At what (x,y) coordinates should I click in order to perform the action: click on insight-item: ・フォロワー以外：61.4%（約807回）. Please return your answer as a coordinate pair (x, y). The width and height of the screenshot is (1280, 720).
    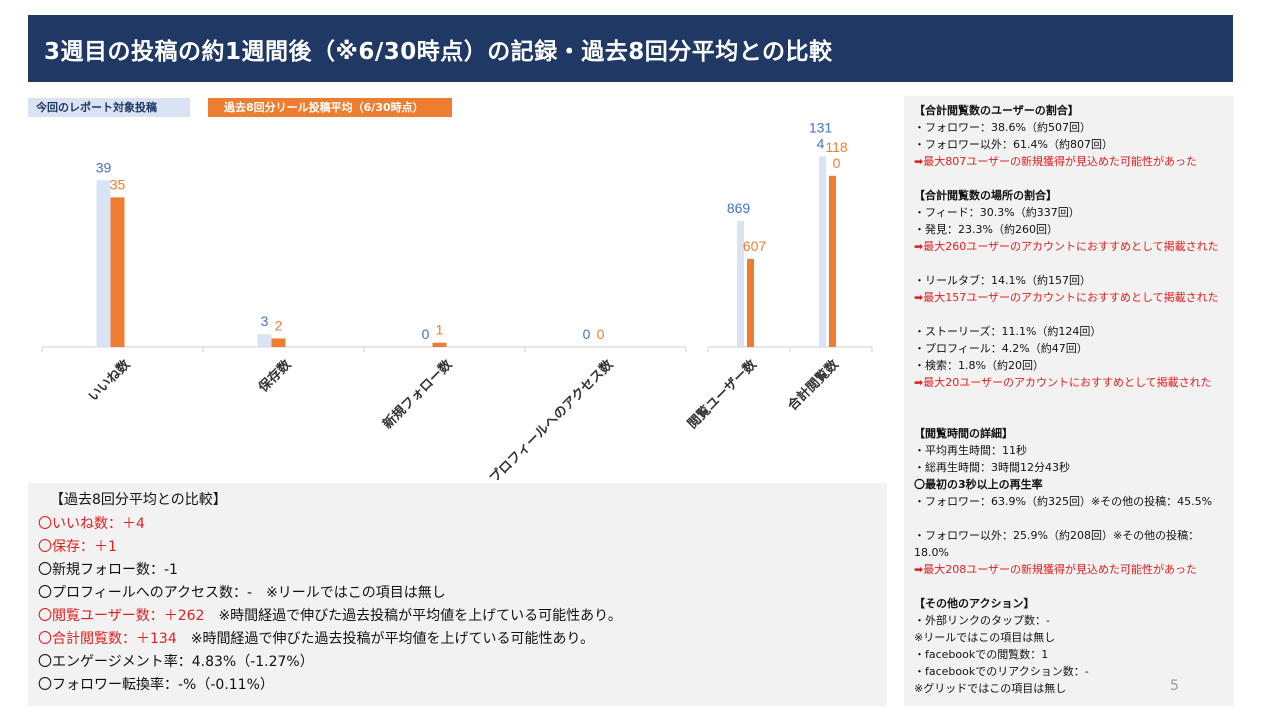
    Looking at the image, I should click on (1013, 144).